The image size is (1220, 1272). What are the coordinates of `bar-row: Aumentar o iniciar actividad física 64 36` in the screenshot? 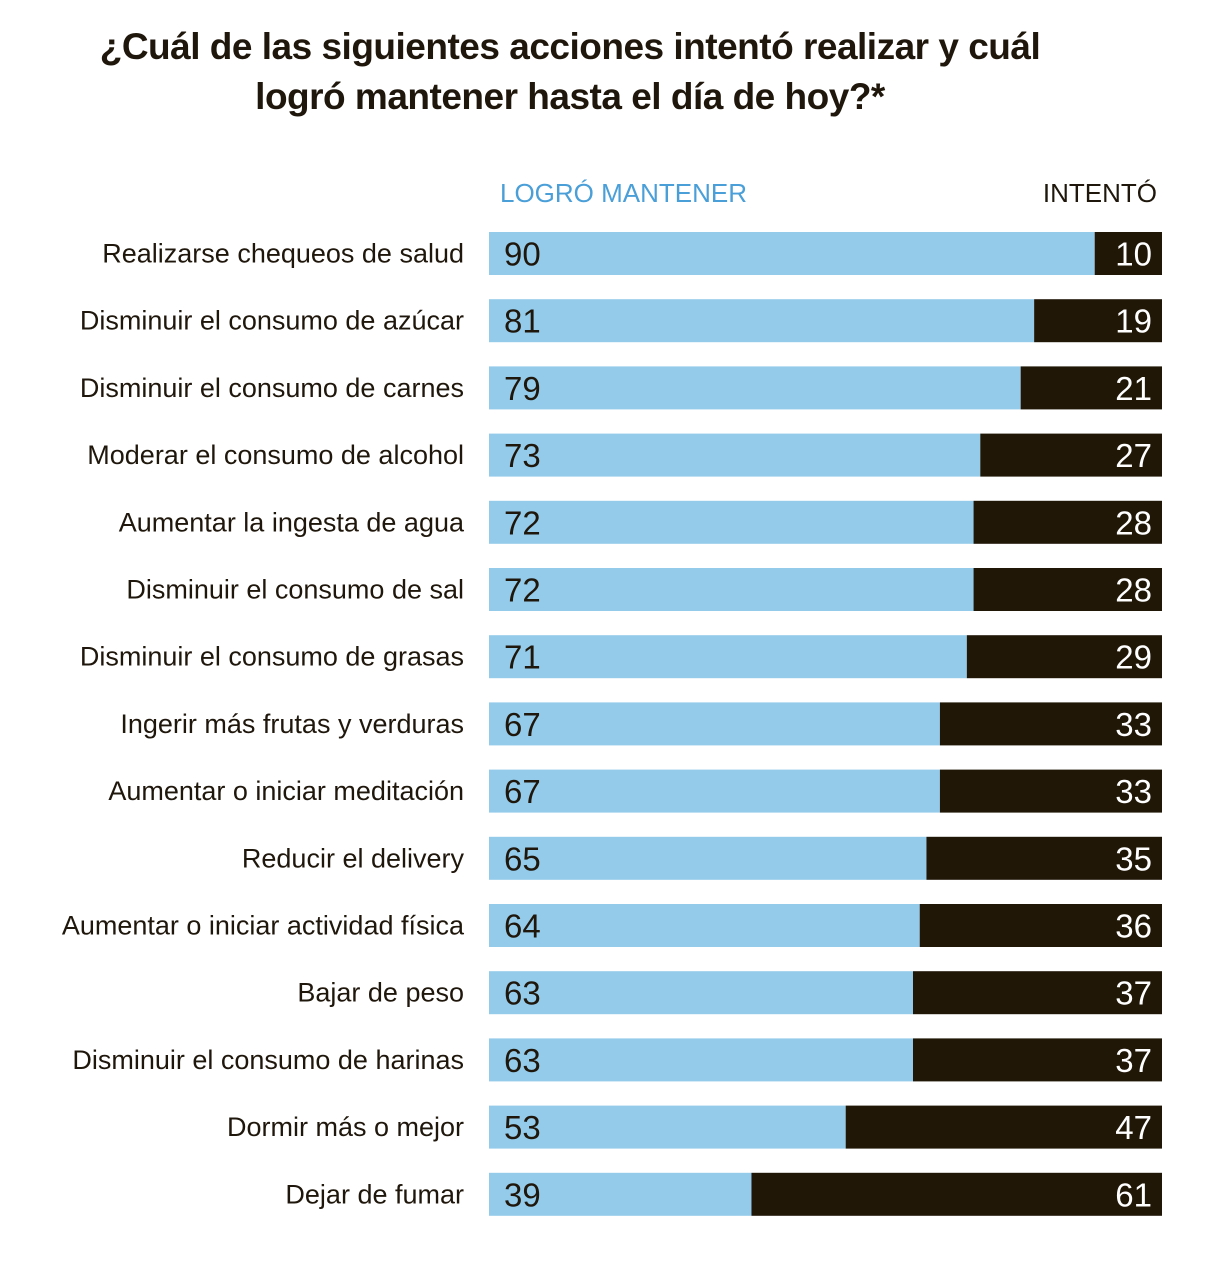 It's located at (612, 925).